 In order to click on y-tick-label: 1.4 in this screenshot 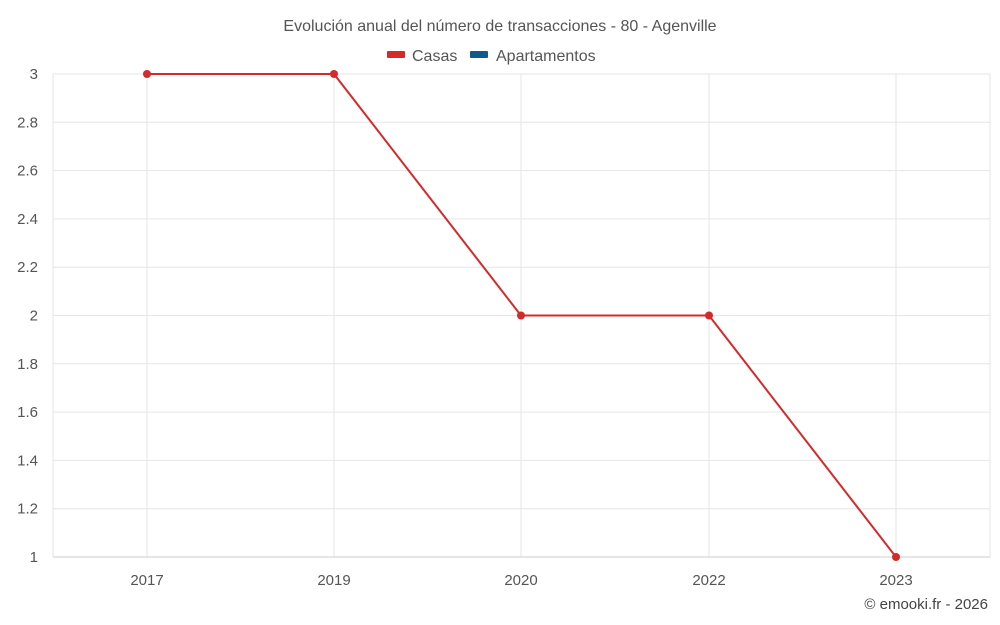, I will do `click(27, 460)`.